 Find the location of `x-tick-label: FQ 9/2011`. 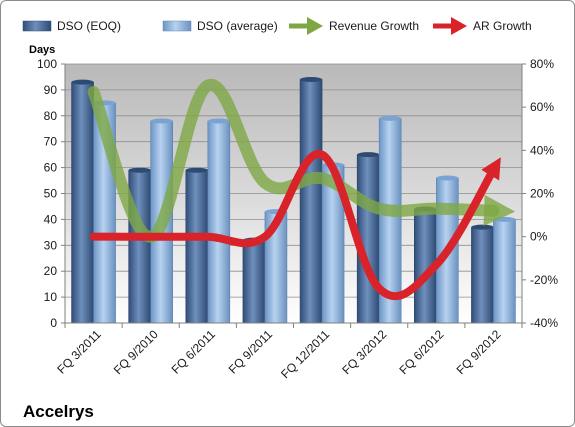

x-tick-label: FQ 9/2011 is located at coordinates (251, 352).